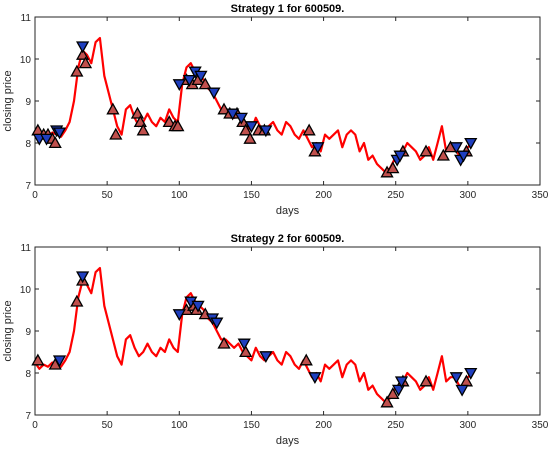  Describe the element at coordinates (288, 9) in the screenshot. I see `chart-title: Strategy 1 for 600509.` at that location.